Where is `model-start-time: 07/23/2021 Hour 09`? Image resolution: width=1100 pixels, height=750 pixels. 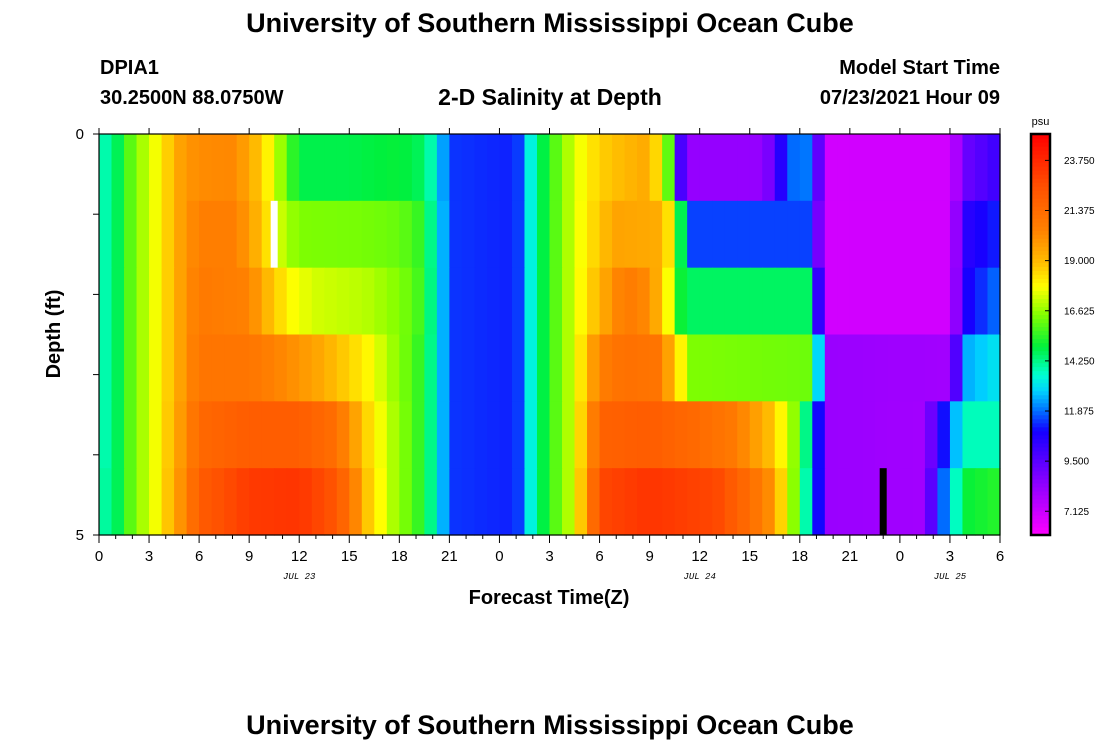 model-start-time: 07/23/2021 Hour 09 is located at coordinates (909, 98).